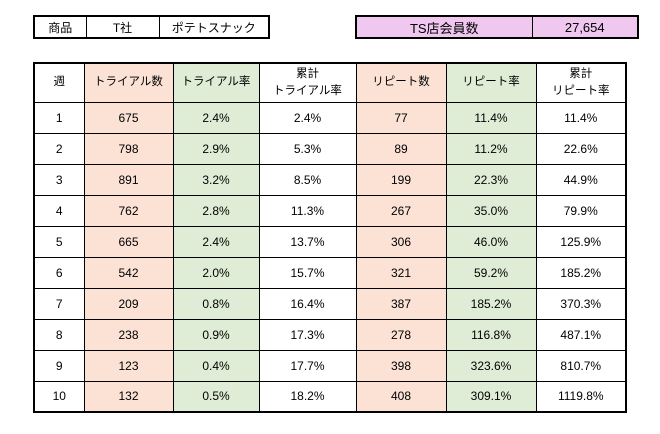 The width and height of the screenshot is (660, 434). I want to click on table-row: 10 132 0.5% 18.2% 408 309.1% 1119.8%, so click(330, 396).